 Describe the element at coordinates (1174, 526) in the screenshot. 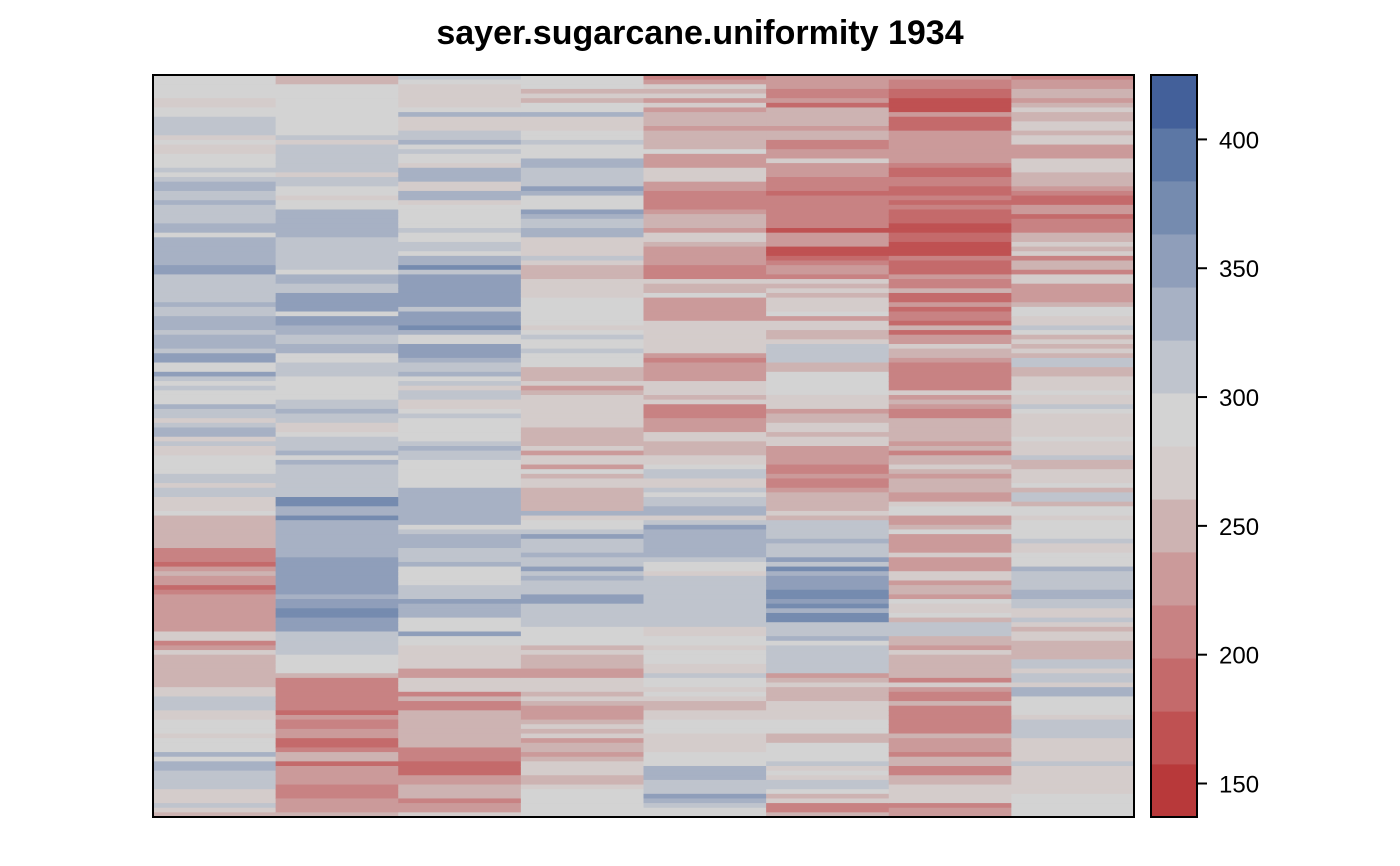

I see `colorbar-segment` at that location.